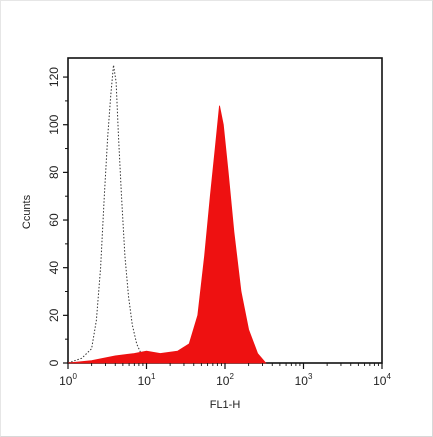 The height and width of the screenshot is (437, 433). Describe the element at coordinates (27, 211) in the screenshot. I see `y-axis-title: Ccunts` at that location.